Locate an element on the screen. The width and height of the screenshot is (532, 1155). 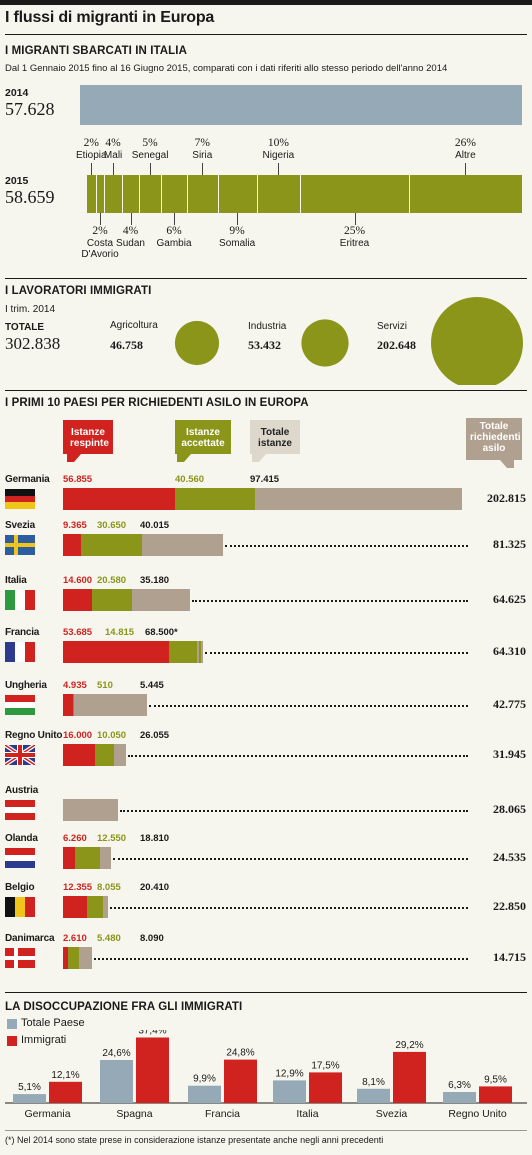
top-label: 7% Siria is located at coordinates (202, 149).